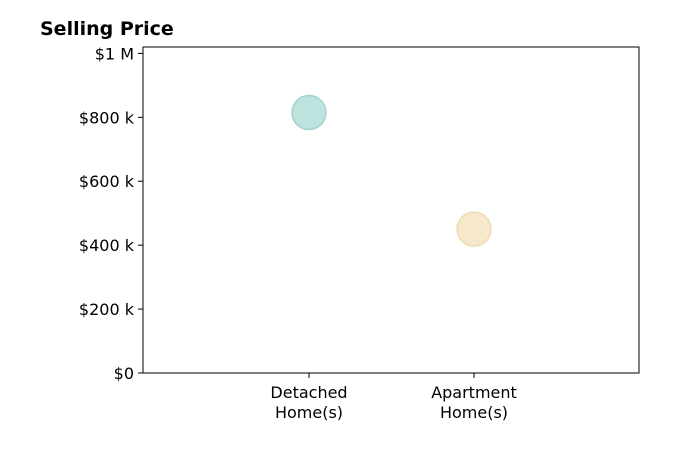  I want to click on x-tick-label: Detached Home(s), so click(308, 402).